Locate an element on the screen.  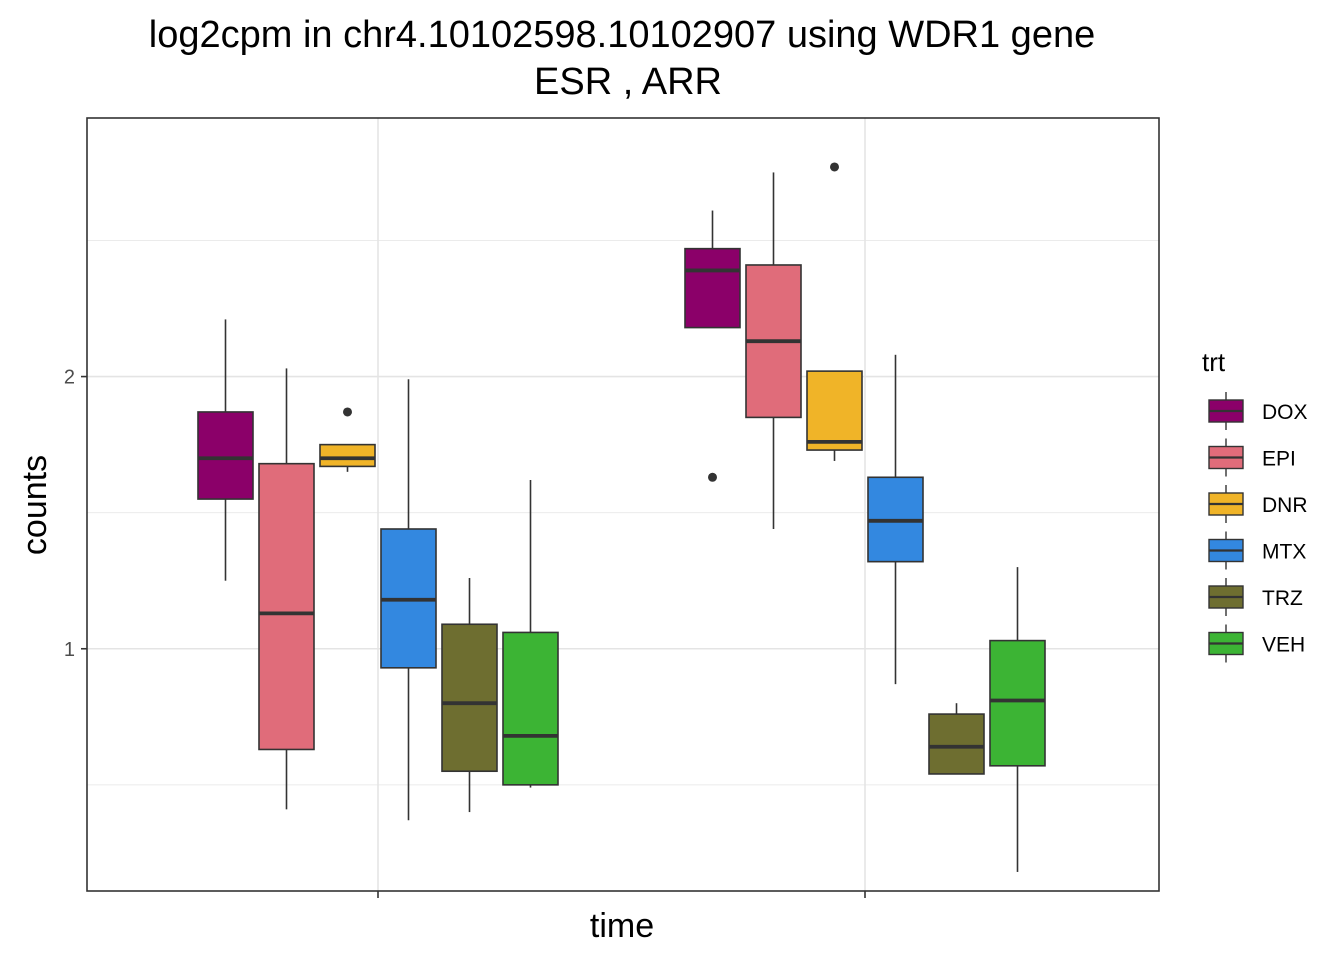
legend-item-trz: TRZ is located at coordinates (1255, 597).